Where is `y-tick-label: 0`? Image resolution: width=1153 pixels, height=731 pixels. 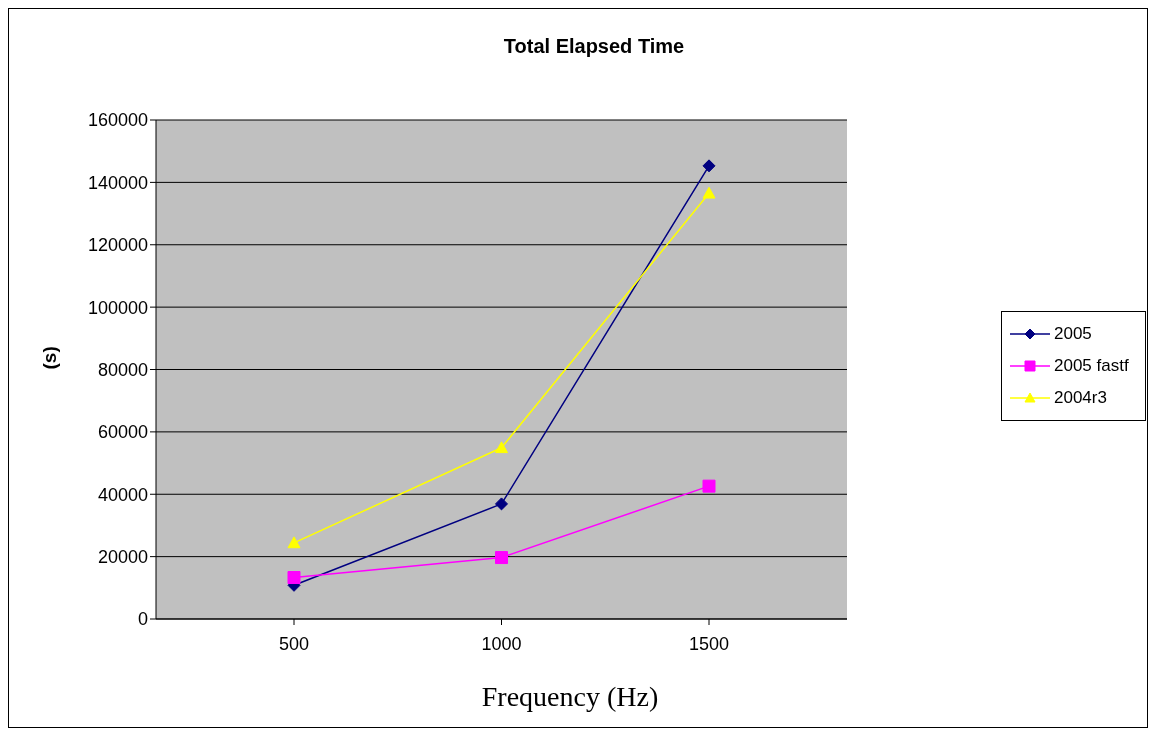 y-tick-label: 0 is located at coordinates (142, 619).